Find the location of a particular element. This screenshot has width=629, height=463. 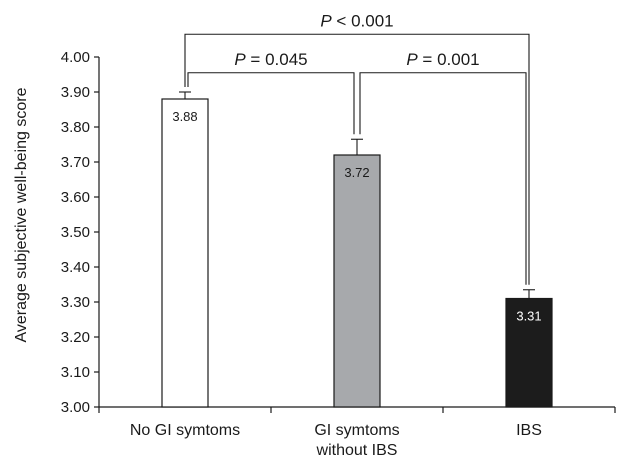

y-tick-label: 3.20 is located at coordinates (75, 337).